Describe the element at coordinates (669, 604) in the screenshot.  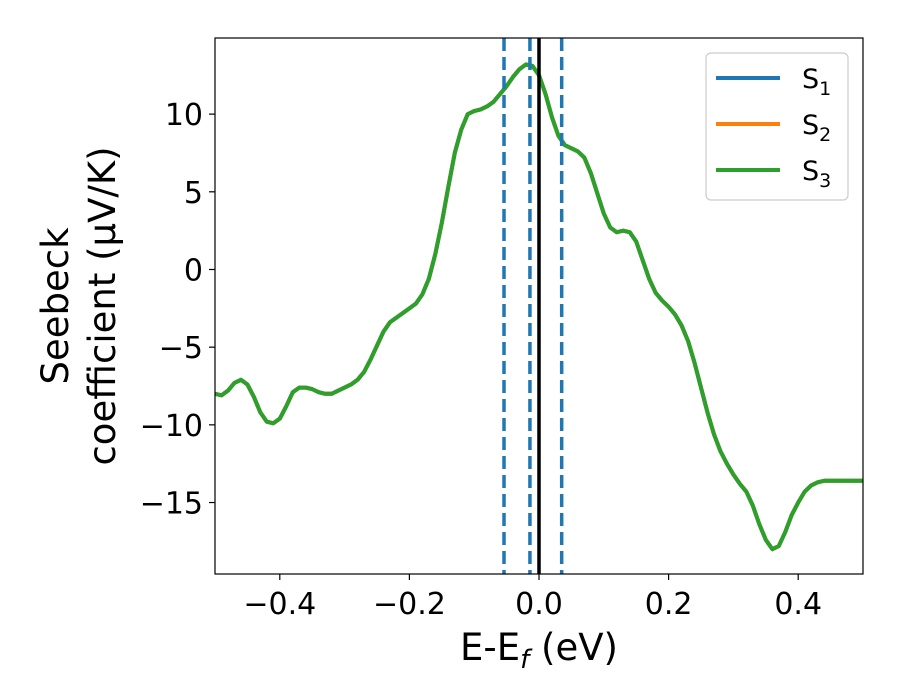
I see `x-tick-label: 0.2` at that location.